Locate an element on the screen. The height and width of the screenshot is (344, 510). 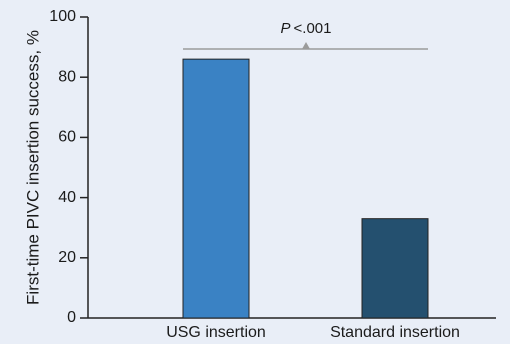
bar-usg-insertion is located at coordinates (216, 188).